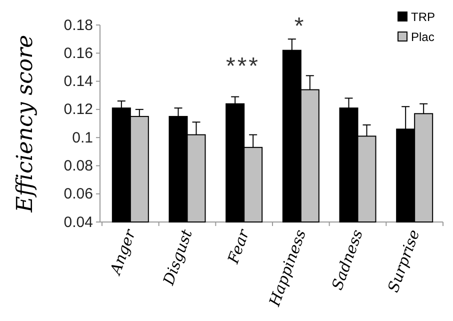  I want to click on y-axis-title: Efficiency score, so click(25, 124).